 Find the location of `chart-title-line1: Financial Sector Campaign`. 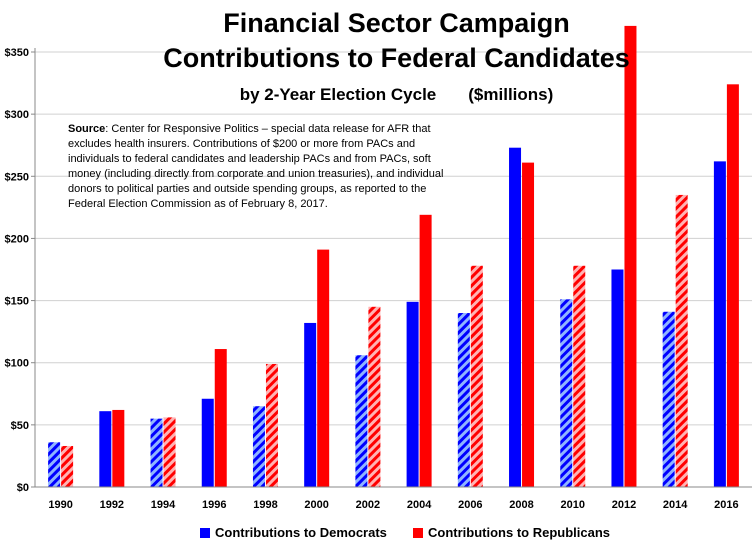

chart-title-line1: Financial Sector Campaign is located at coordinates (396, 23).